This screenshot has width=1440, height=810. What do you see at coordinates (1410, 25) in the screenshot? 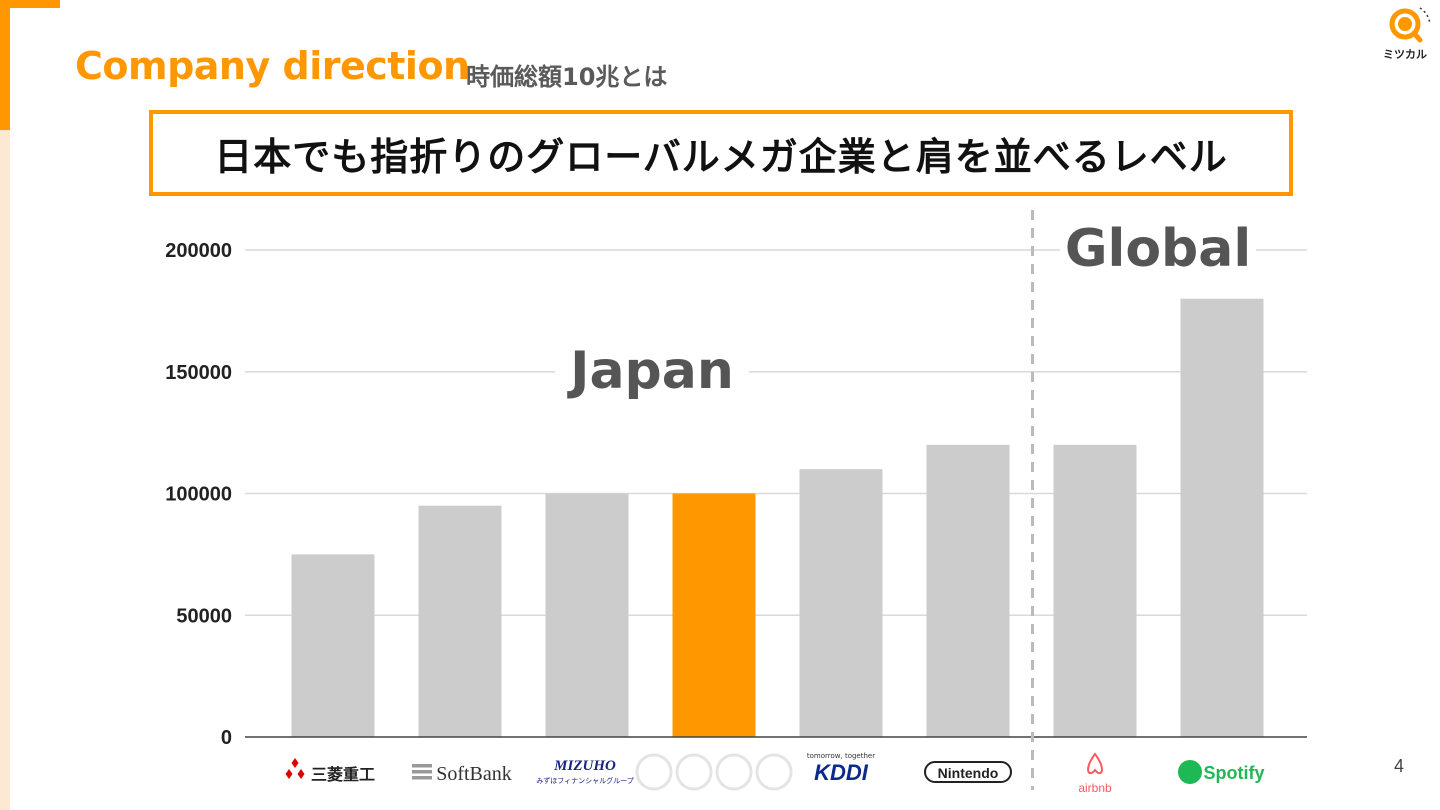
I see `magnifier-clock-icon` at bounding box center [1410, 25].